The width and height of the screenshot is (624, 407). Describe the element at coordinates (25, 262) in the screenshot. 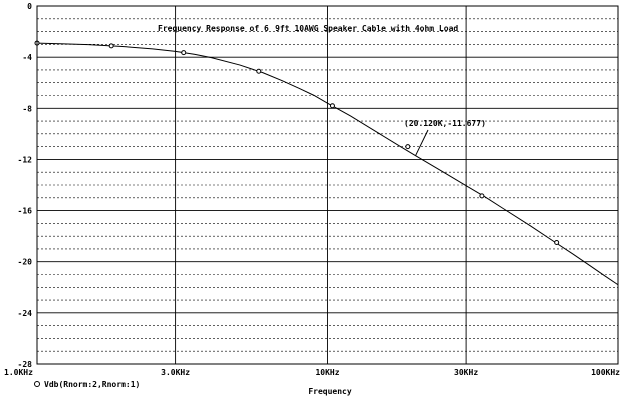

I see `y-tick-label: -20` at that location.